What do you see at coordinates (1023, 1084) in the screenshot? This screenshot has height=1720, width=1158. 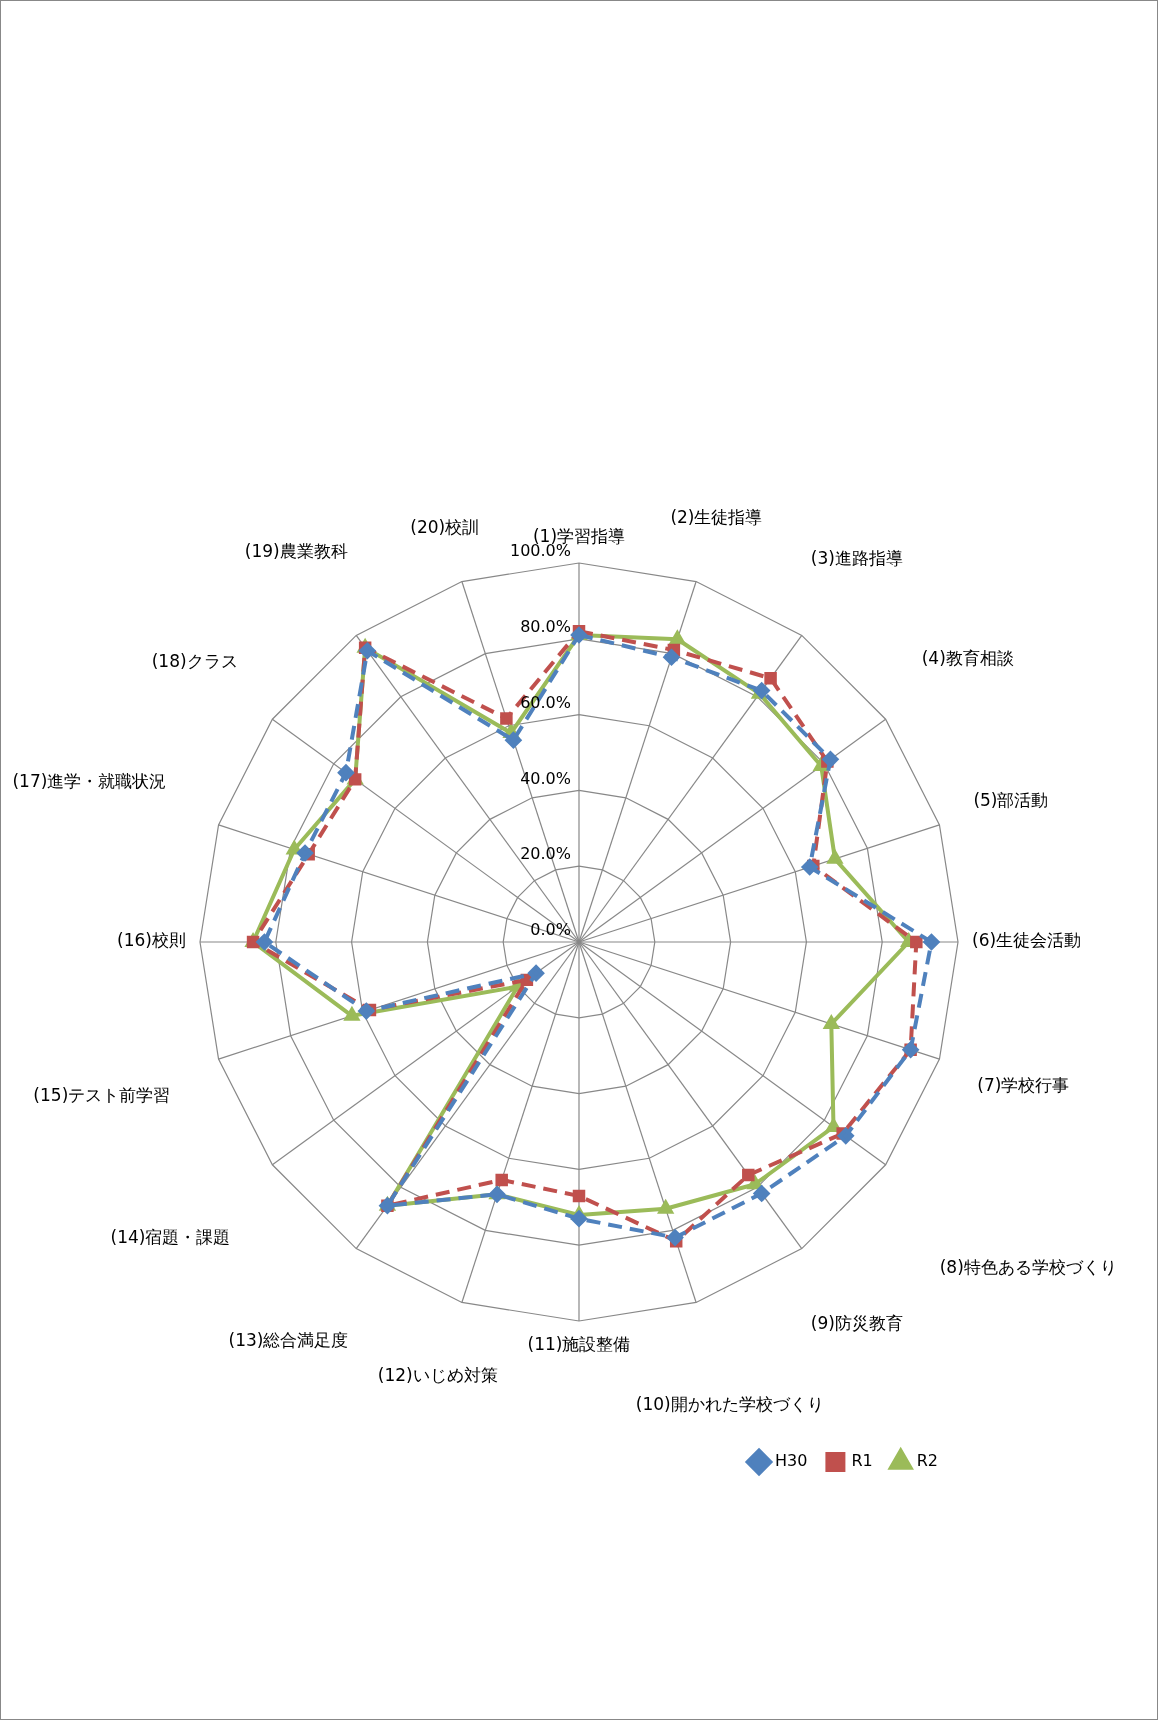 I see `spoke-label: (7)学校行事` at bounding box center [1023, 1084].